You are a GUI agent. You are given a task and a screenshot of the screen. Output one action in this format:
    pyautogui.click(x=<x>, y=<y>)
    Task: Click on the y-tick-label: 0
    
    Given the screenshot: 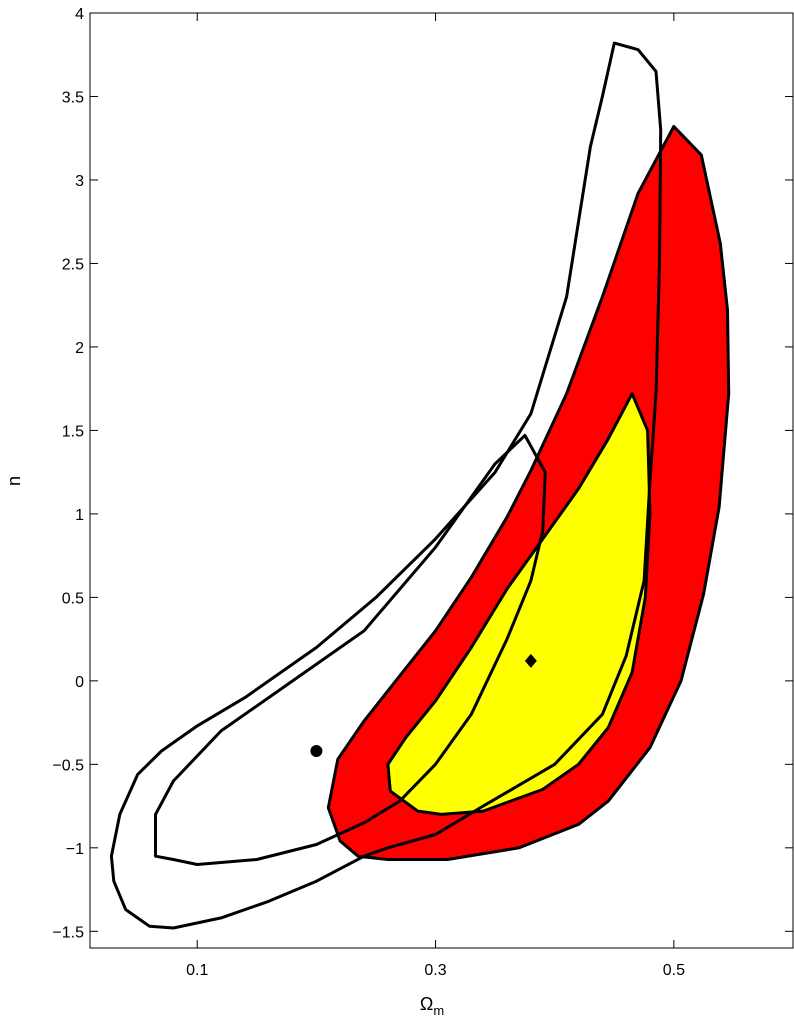 What is the action you would take?
    pyautogui.click(x=79, y=682)
    